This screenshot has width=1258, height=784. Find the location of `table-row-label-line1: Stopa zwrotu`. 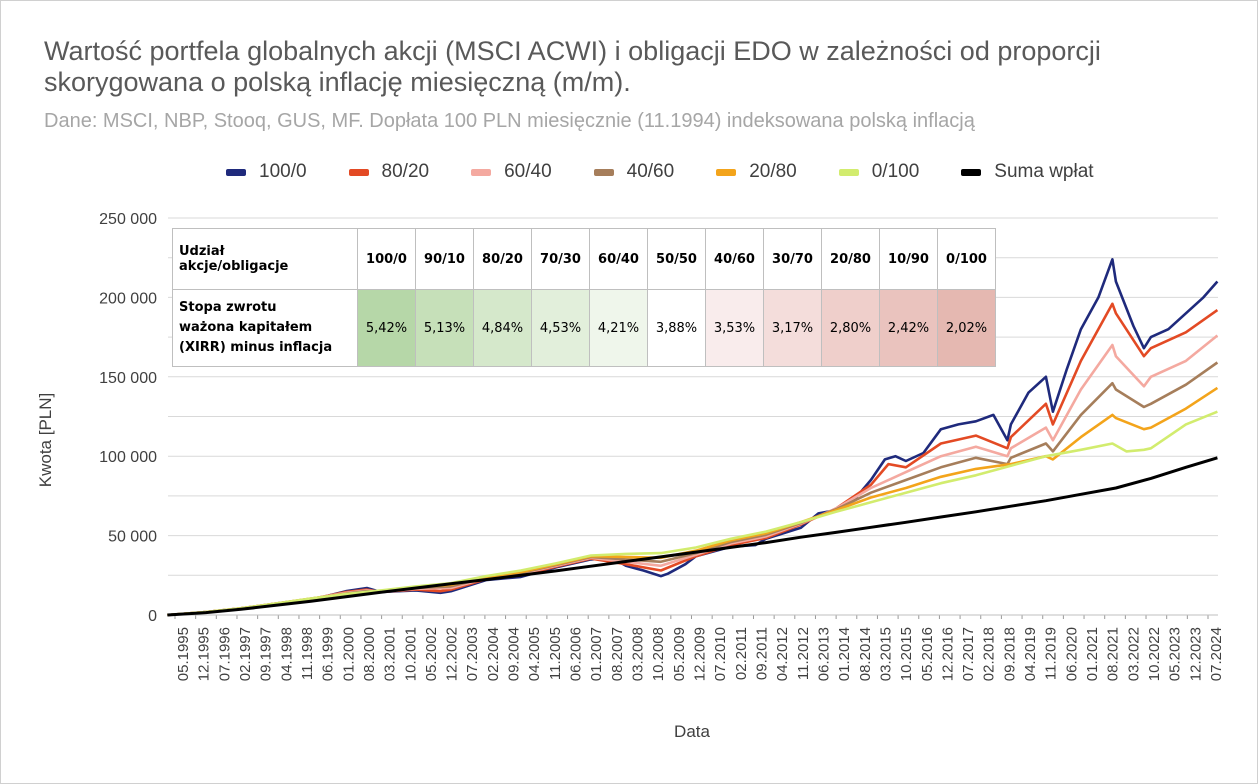

table-row-label-line1: Stopa zwrotu is located at coordinates (228, 307).